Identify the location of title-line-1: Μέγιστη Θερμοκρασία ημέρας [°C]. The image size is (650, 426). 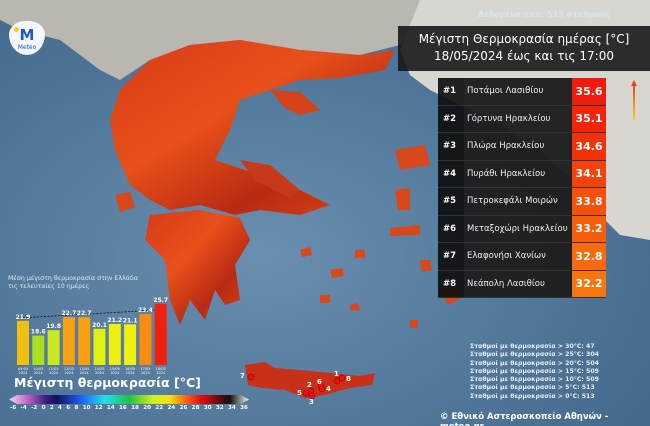
(524, 39).